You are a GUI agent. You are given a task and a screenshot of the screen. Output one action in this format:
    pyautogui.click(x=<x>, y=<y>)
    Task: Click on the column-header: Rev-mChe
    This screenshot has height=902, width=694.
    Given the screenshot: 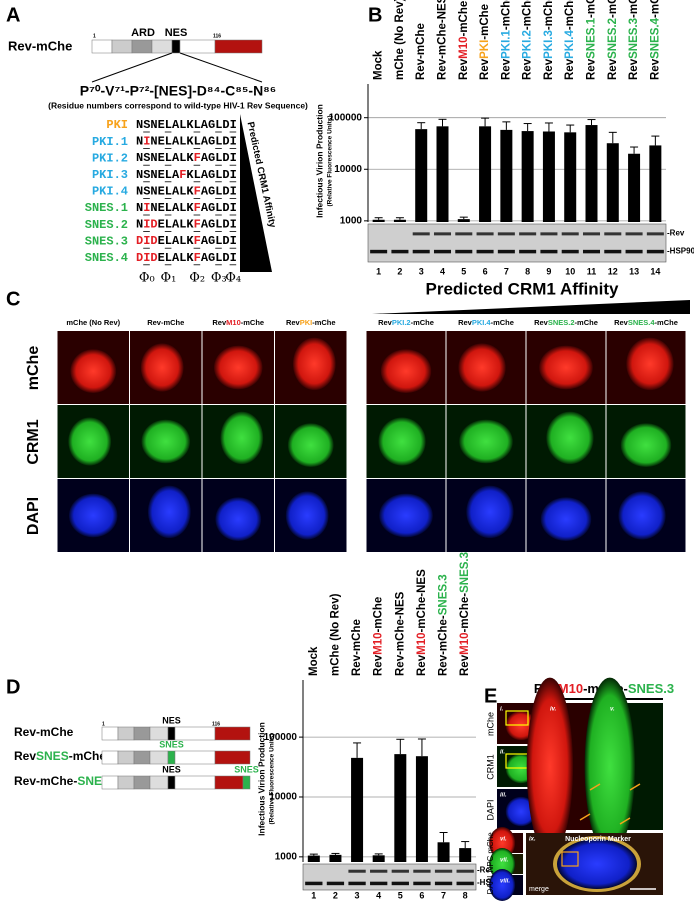 What is the action you would take?
    pyautogui.click(x=165, y=322)
    